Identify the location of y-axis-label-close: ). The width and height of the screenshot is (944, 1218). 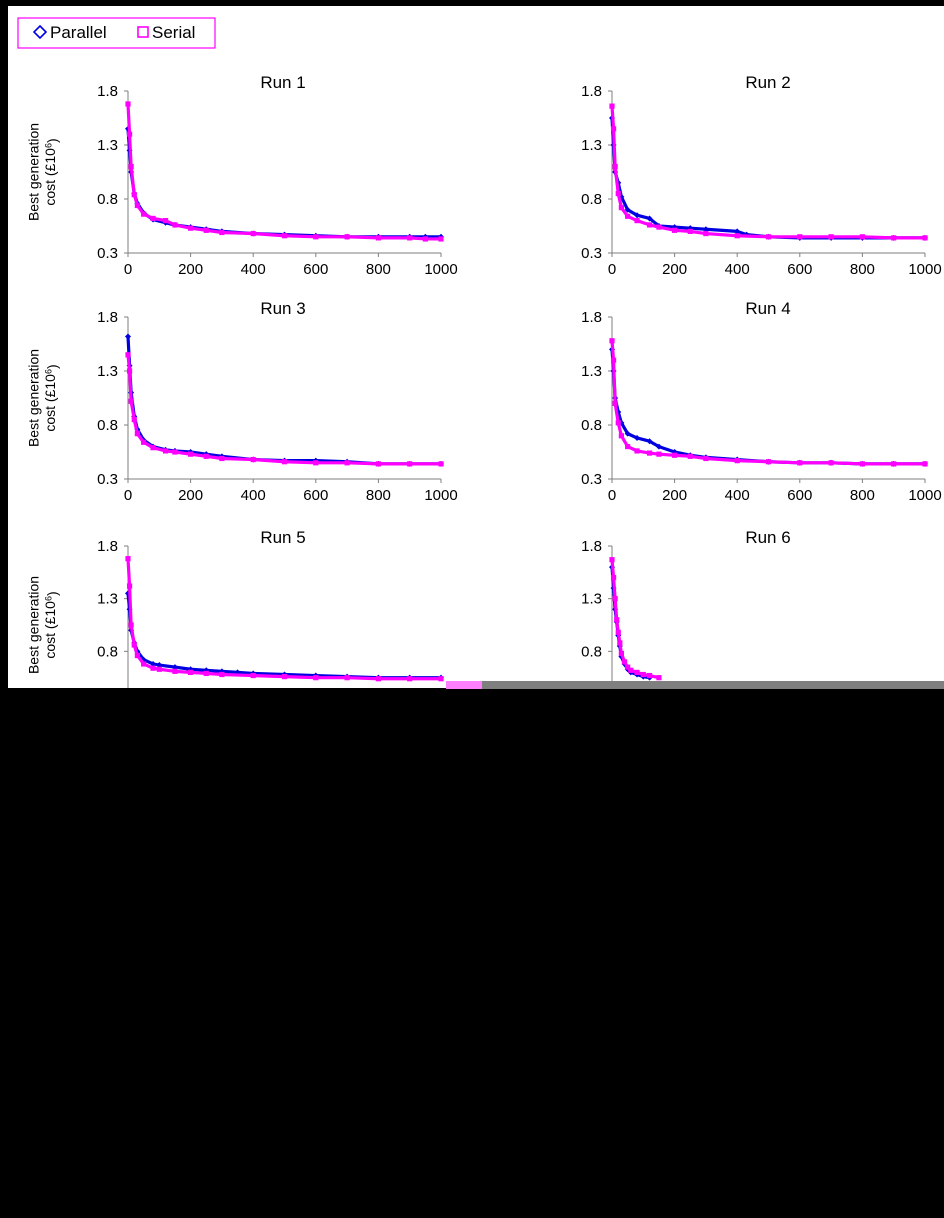
(52, 140).